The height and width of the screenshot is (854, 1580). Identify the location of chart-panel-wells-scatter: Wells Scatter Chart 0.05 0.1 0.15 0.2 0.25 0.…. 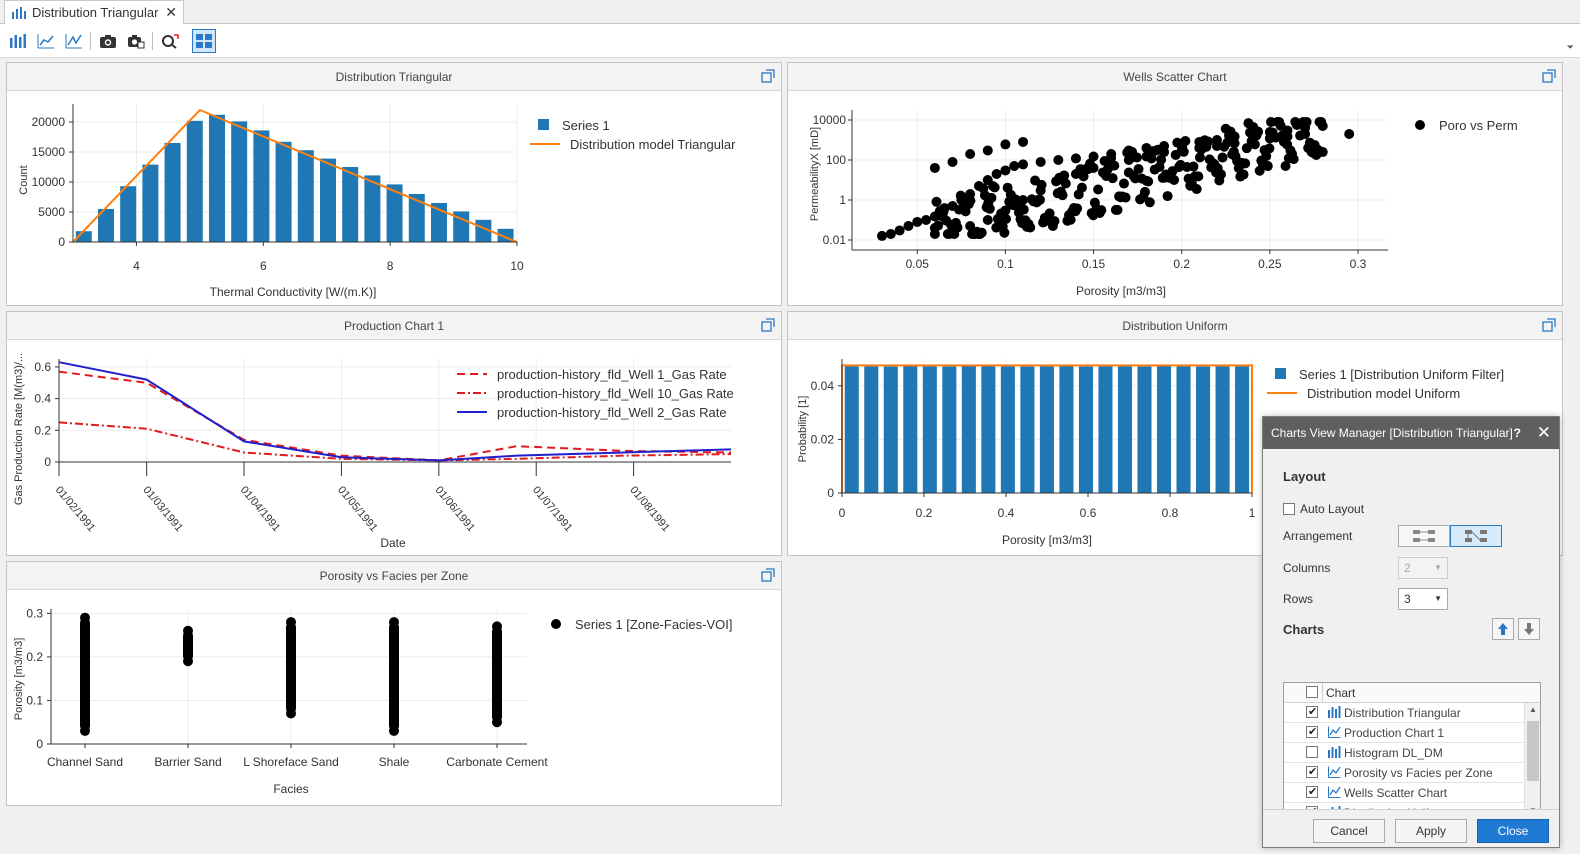
(1175, 184).